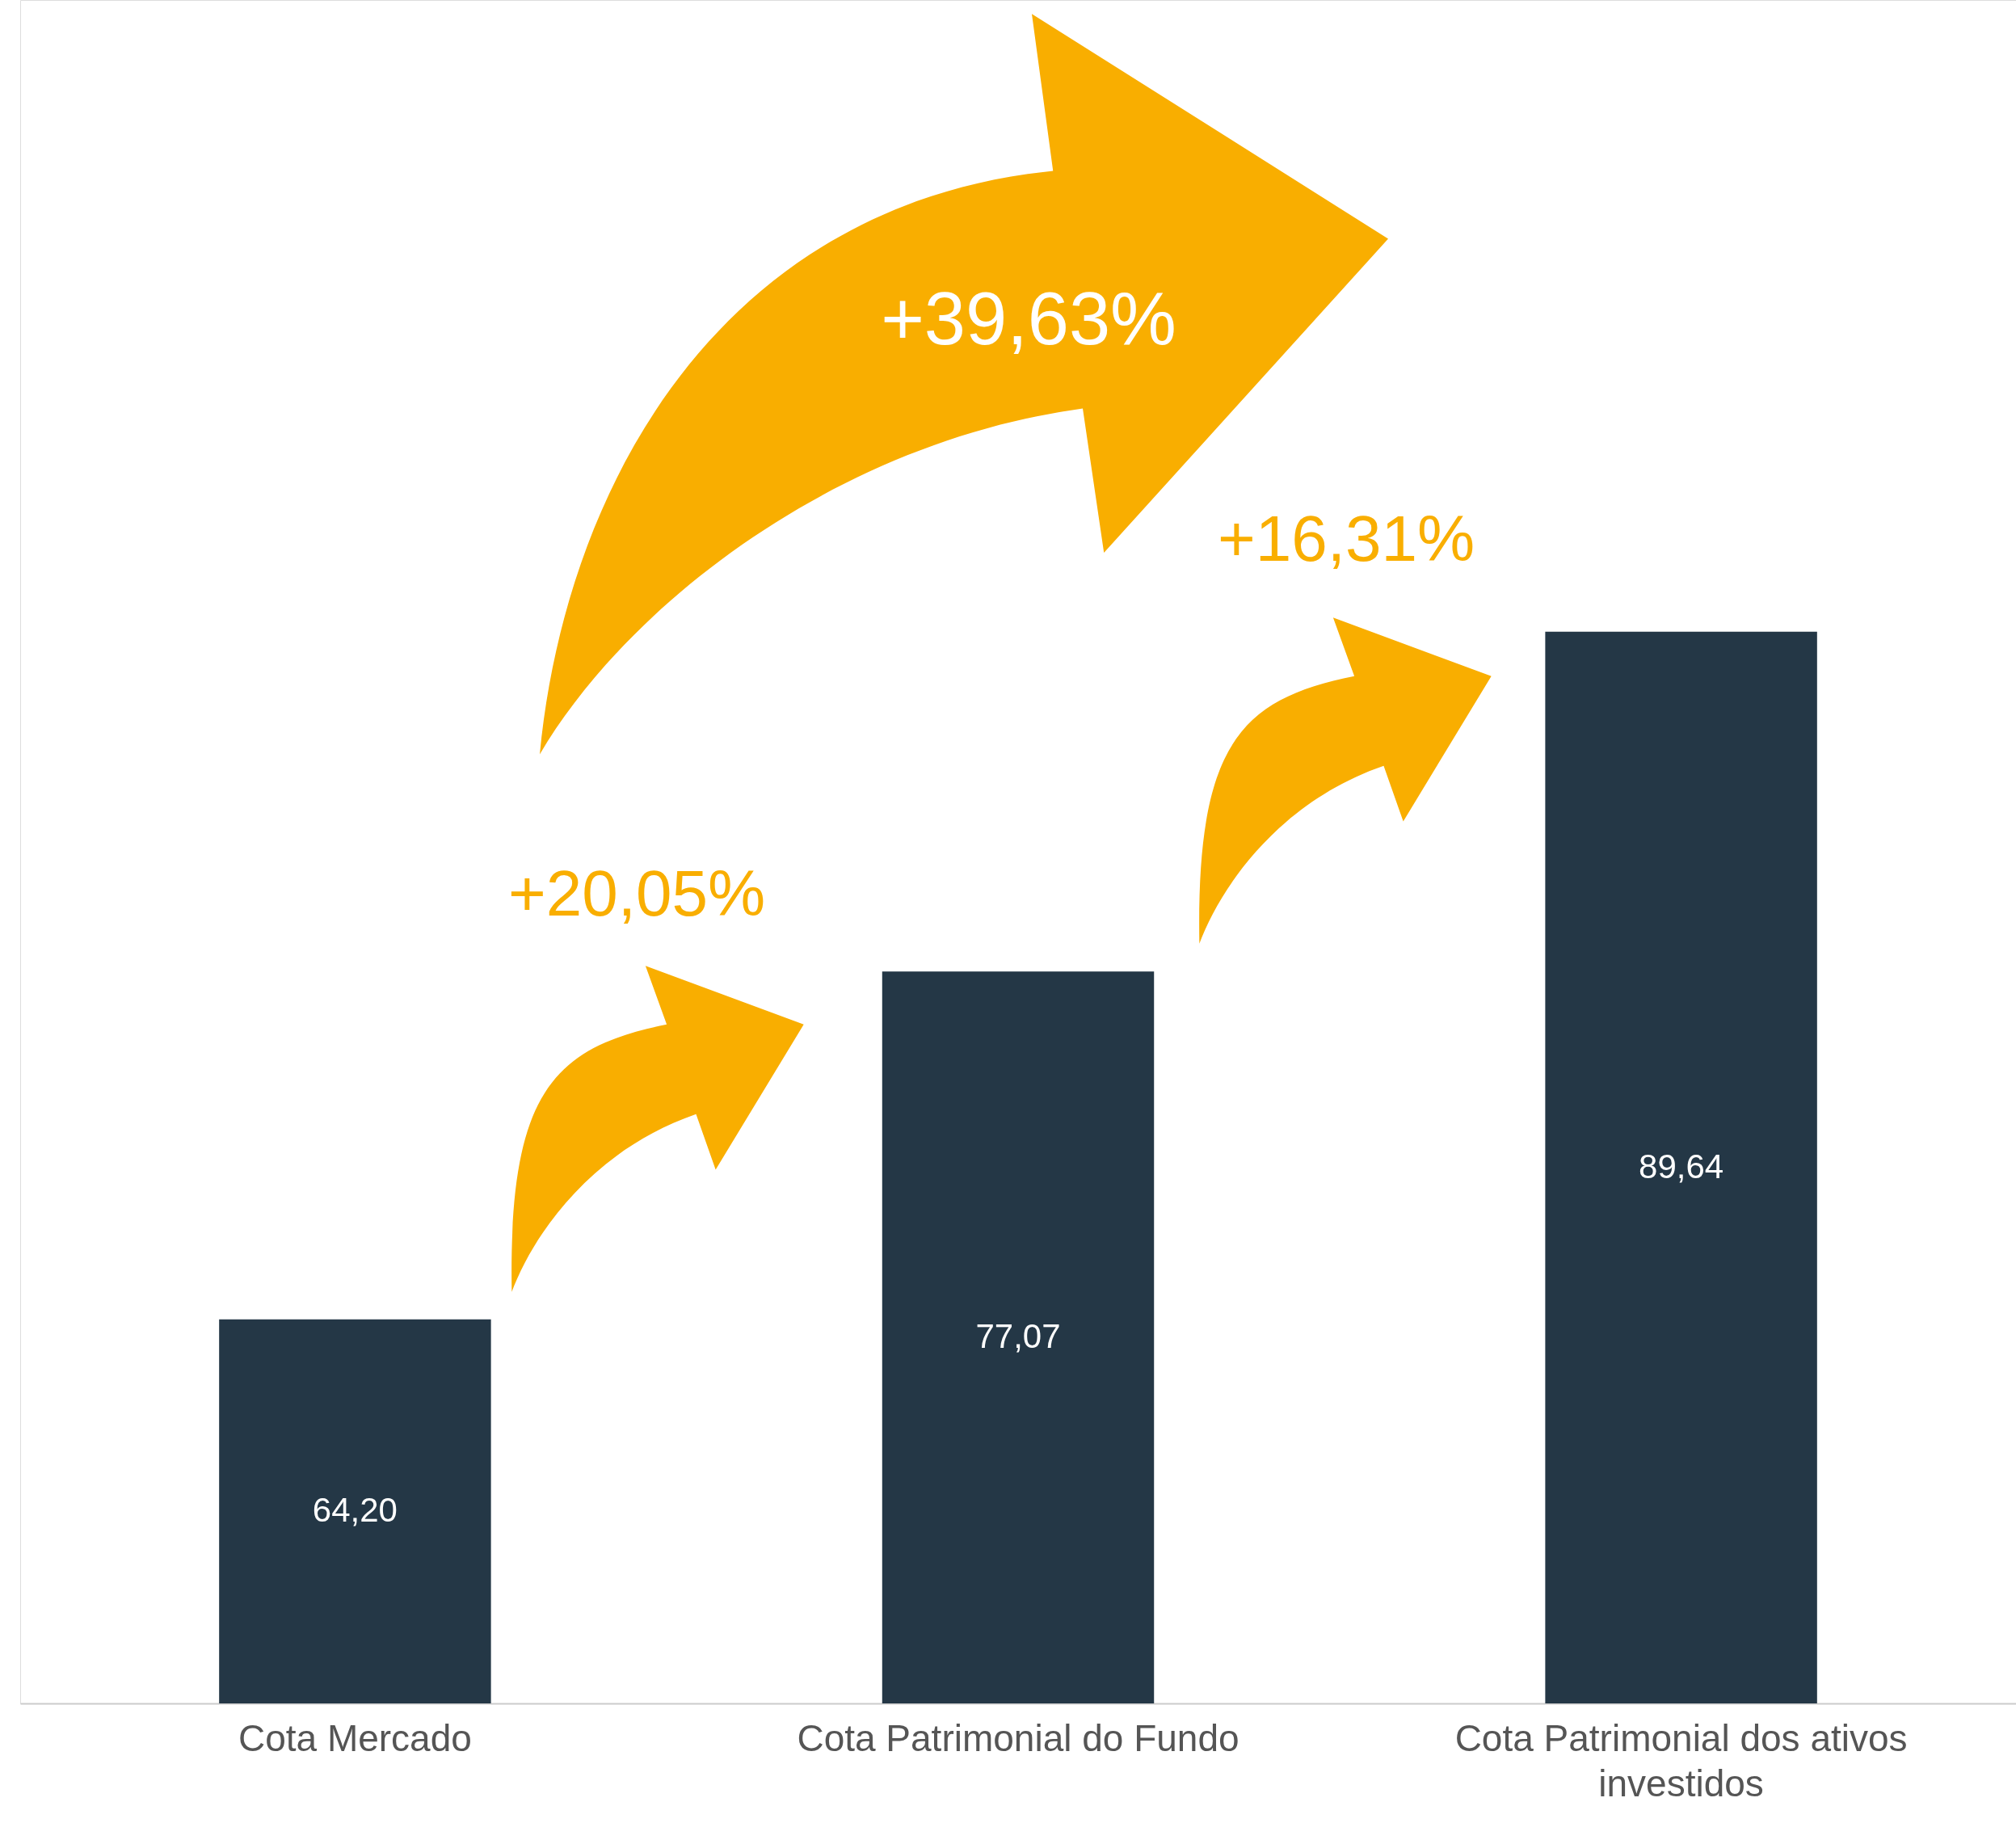  Describe the element at coordinates (1018, 1336) in the screenshot. I see `data-label: 77,07` at that location.